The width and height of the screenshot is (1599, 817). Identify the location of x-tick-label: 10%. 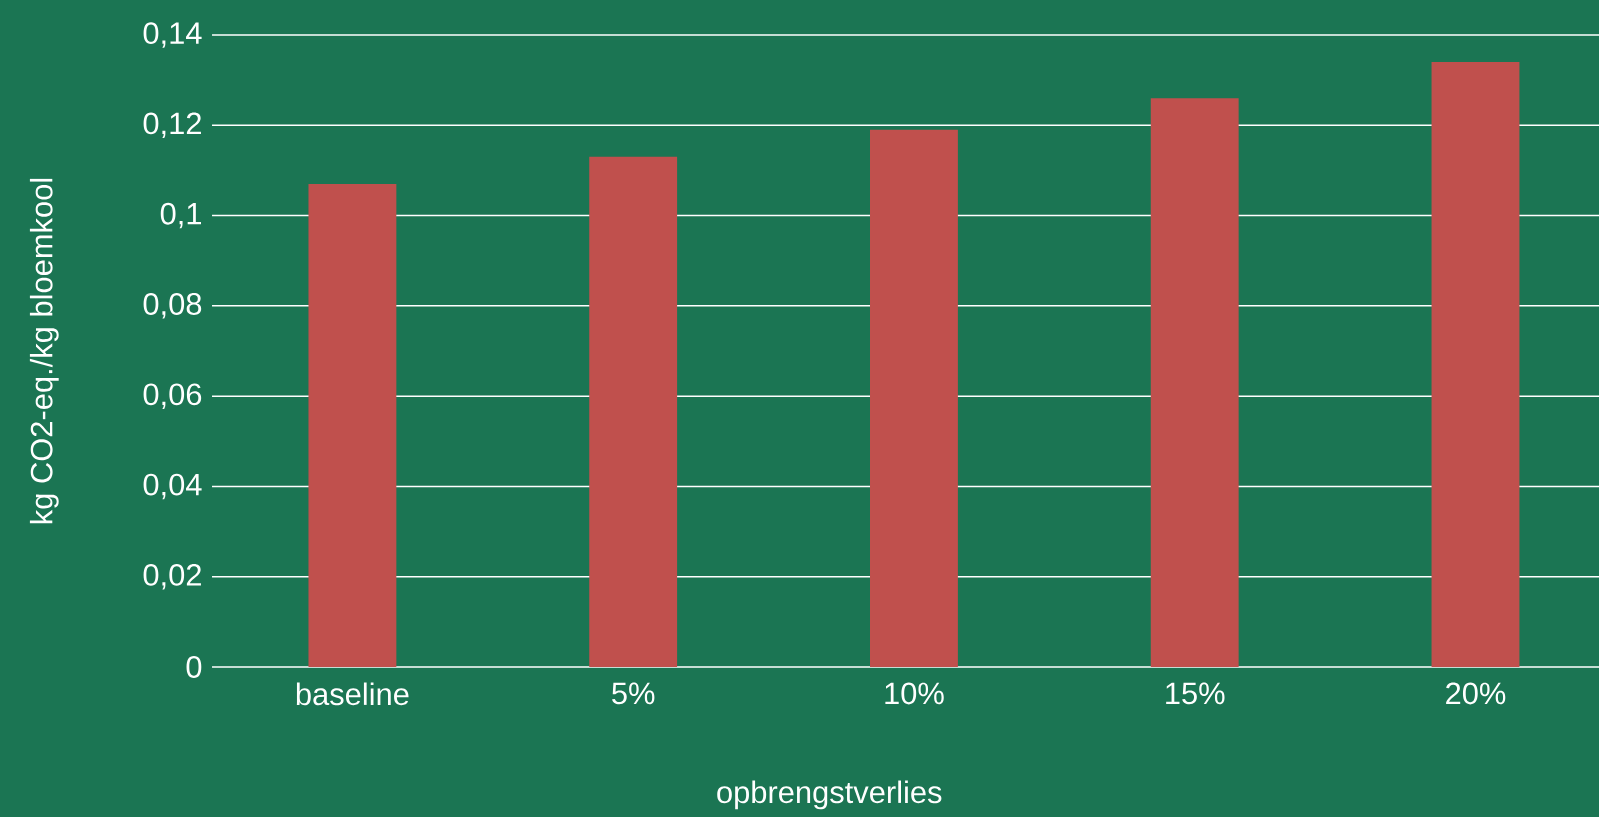
(914, 693).